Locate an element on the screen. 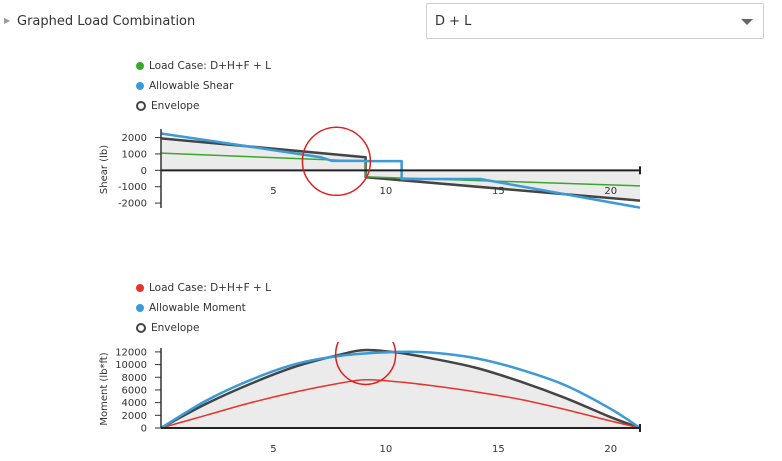 The height and width of the screenshot is (461, 782). caret-right-icon: ▶ is located at coordinates (7, 20).